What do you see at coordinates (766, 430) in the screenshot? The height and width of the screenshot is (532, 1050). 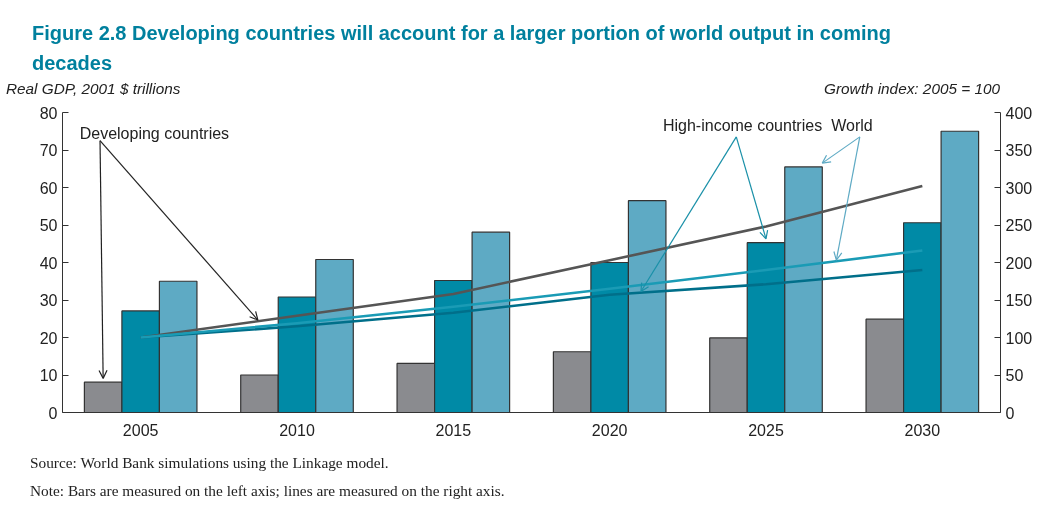 I see `x-tick-label: 2025` at bounding box center [766, 430].